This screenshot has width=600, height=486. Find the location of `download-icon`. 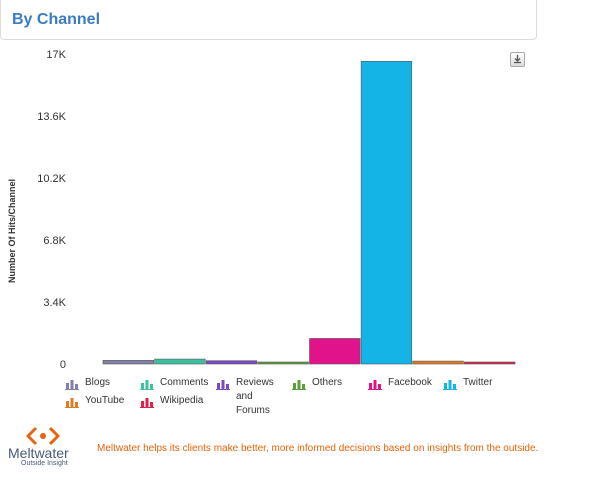

download-icon is located at coordinates (517, 59).